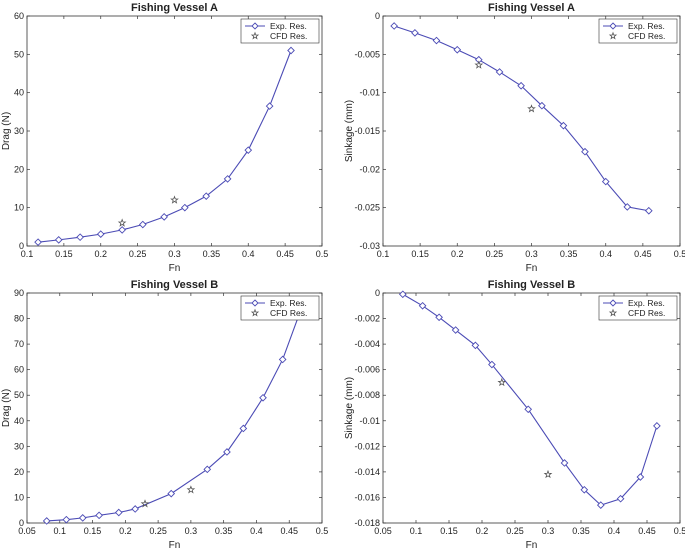 The width and height of the screenshot is (685, 554). What do you see at coordinates (646, 313) in the screenshot?
I see `legend-label-cfd-res: CFD Res.` at bounding box center [646, 313].